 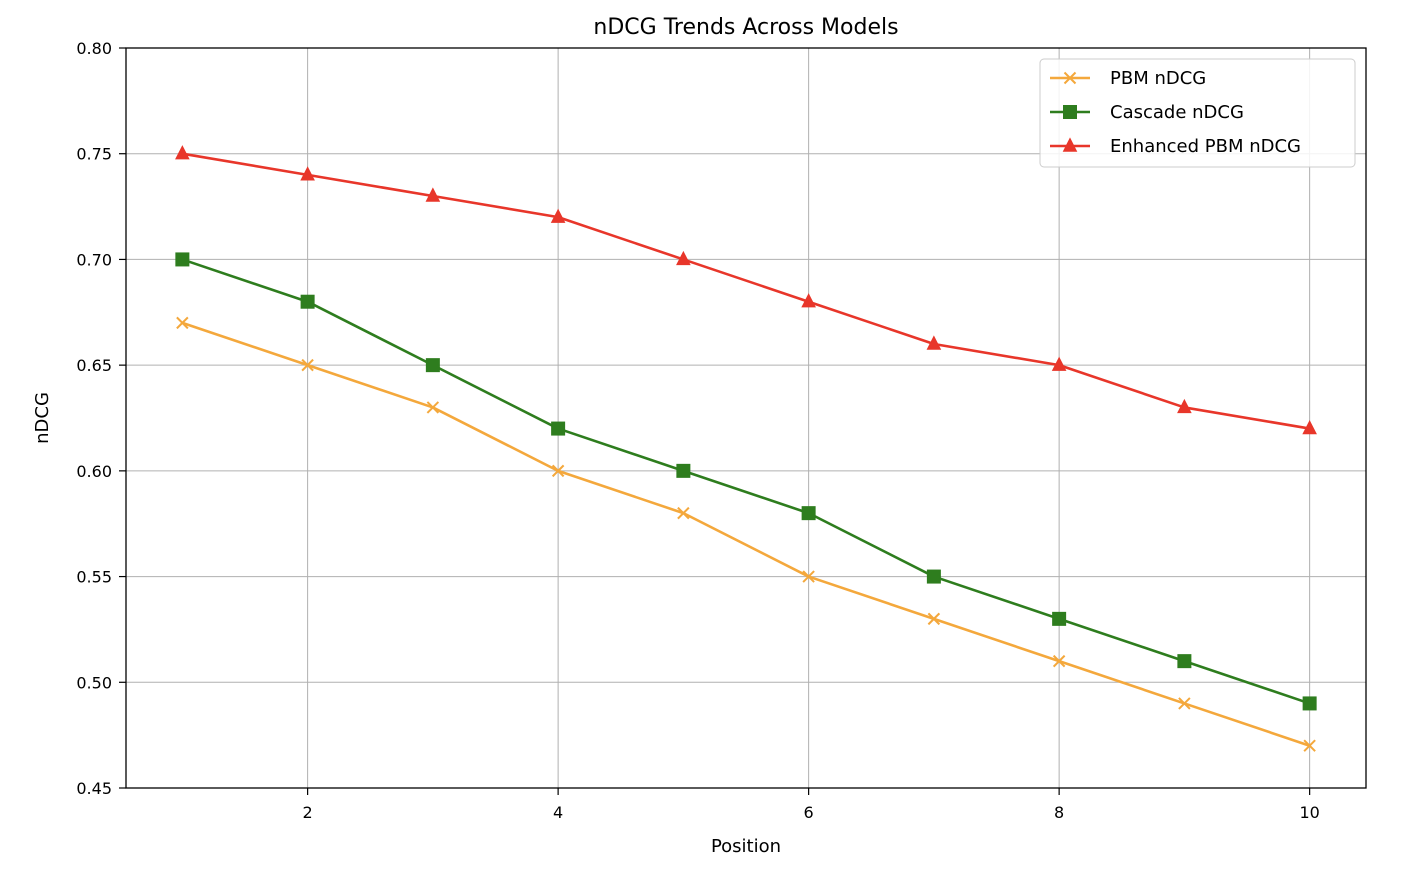 What do you see at coordinates (94, 577) in the screenshot?
I see `y-tick-label: 0.55` at bounding box center [94, 577].